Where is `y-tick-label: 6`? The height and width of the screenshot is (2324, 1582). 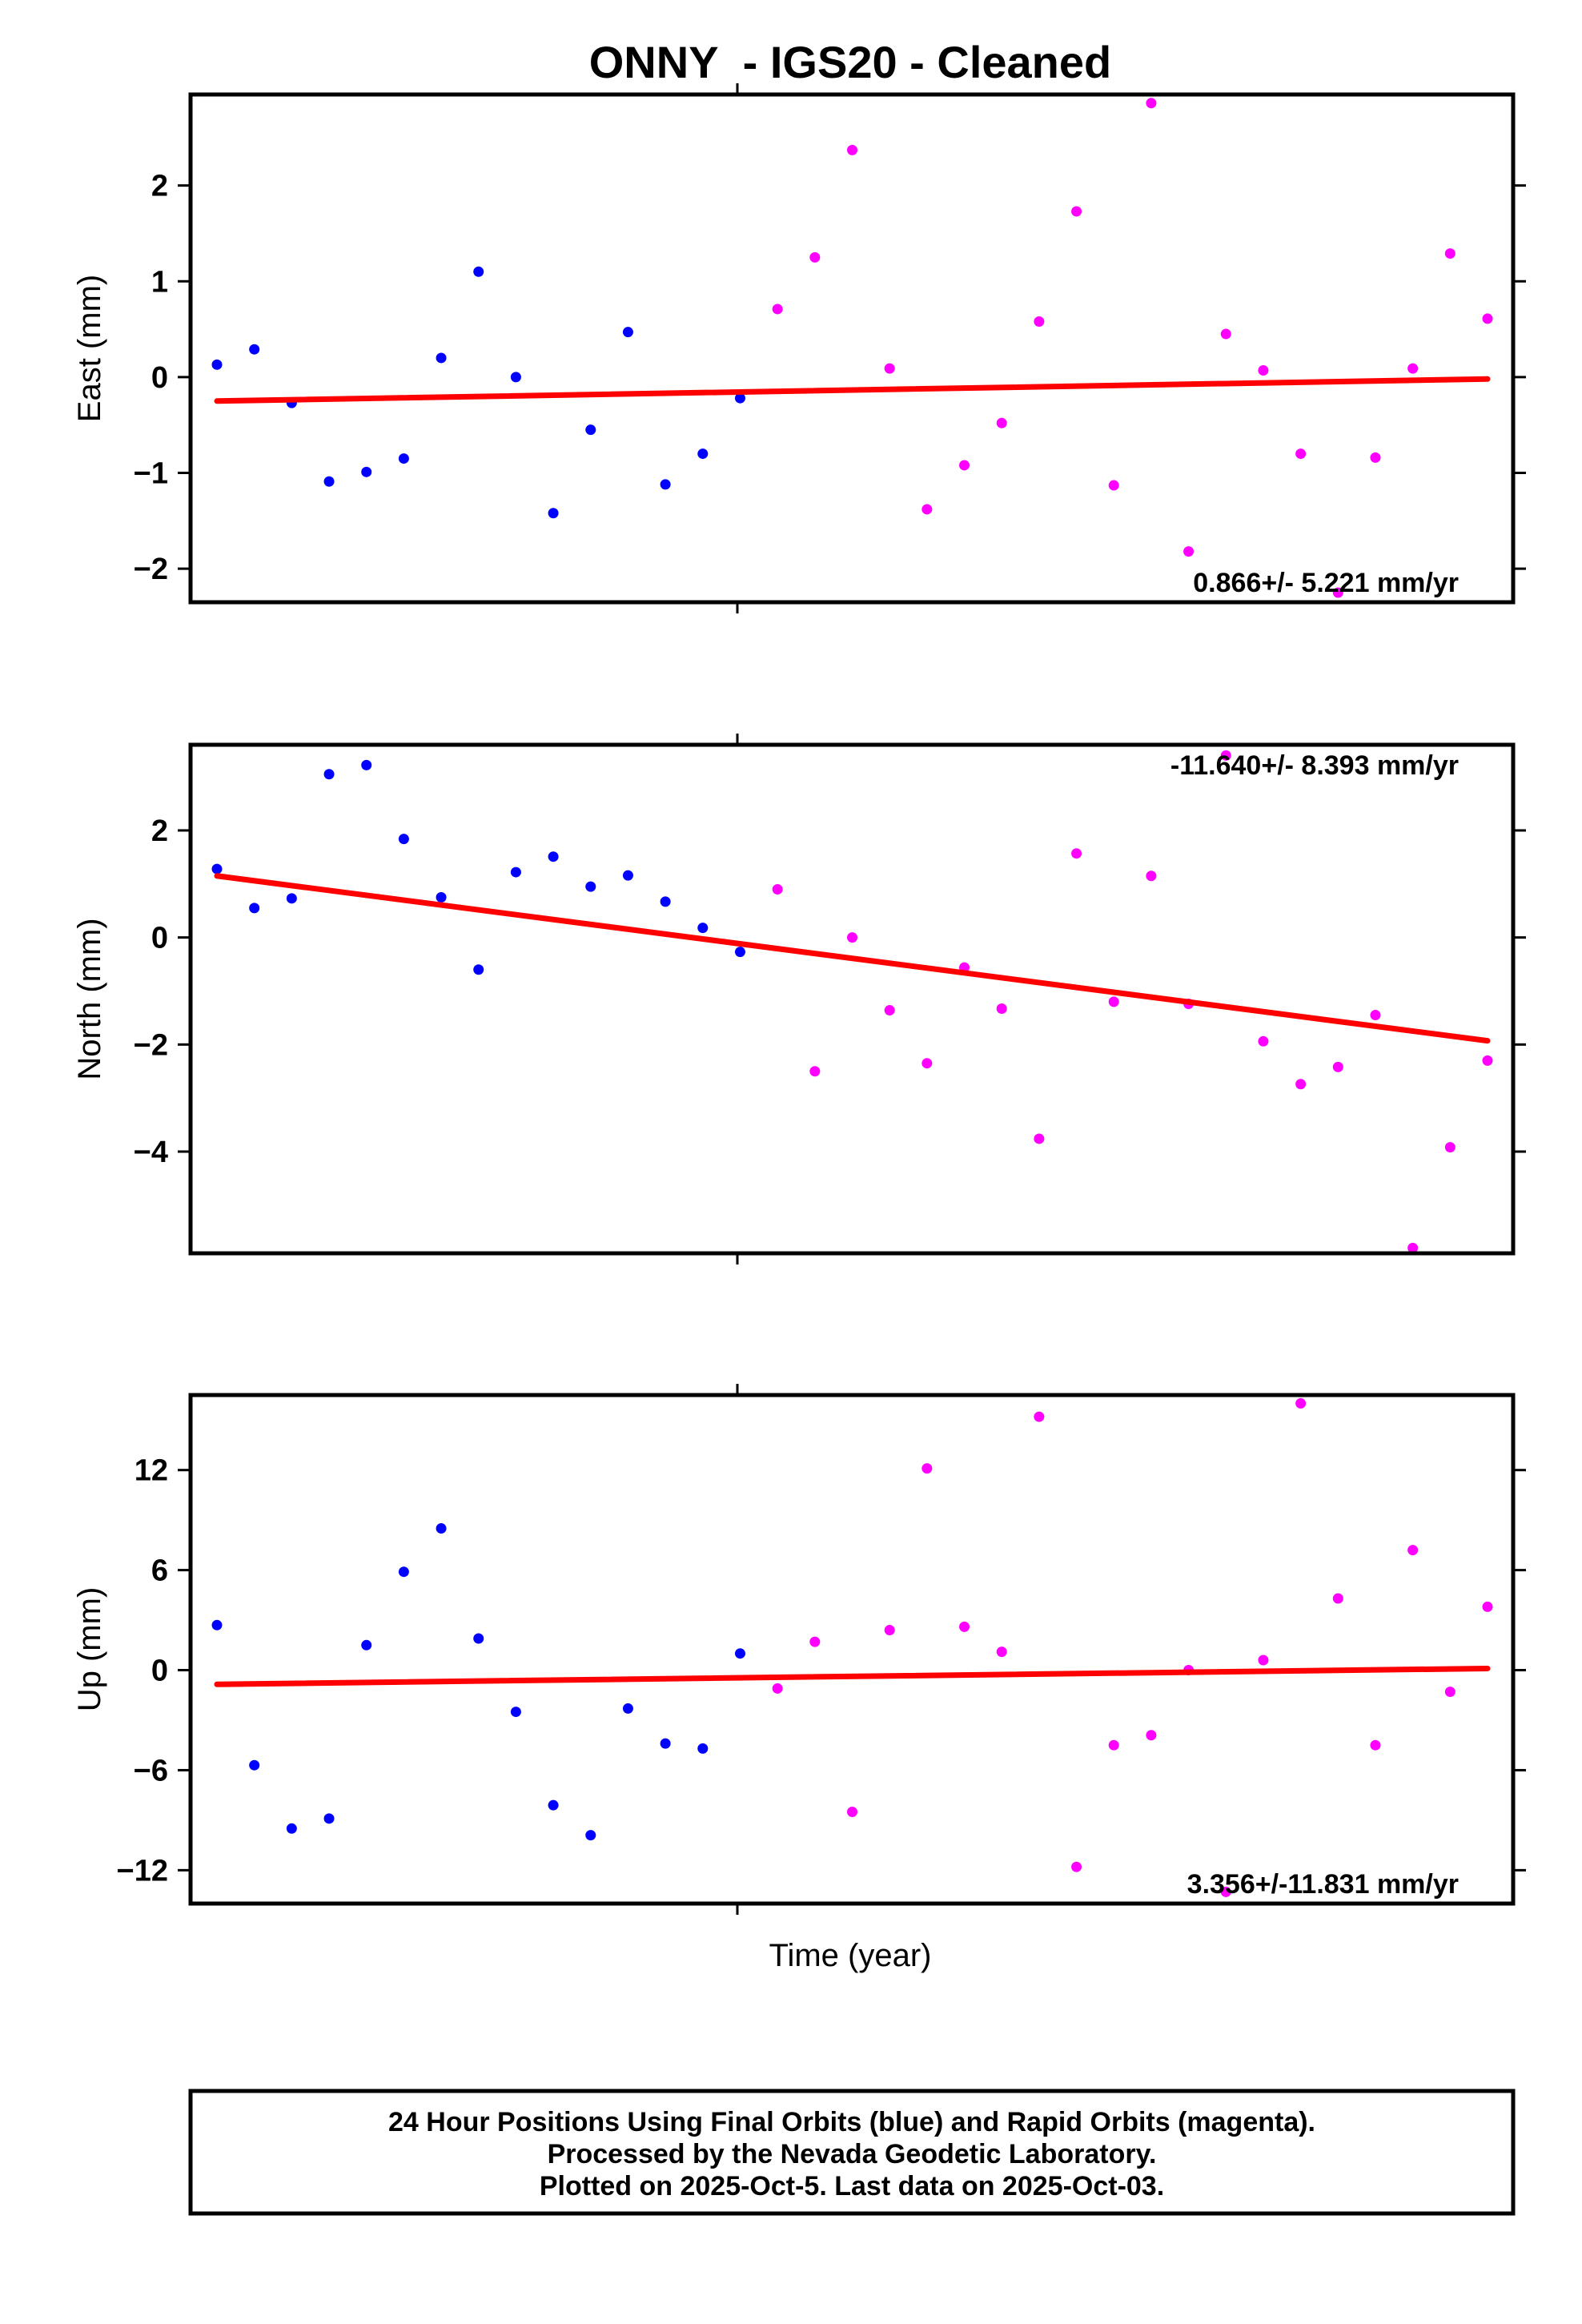 y-tick-label: 6 is located at coordinates (159, 1571).